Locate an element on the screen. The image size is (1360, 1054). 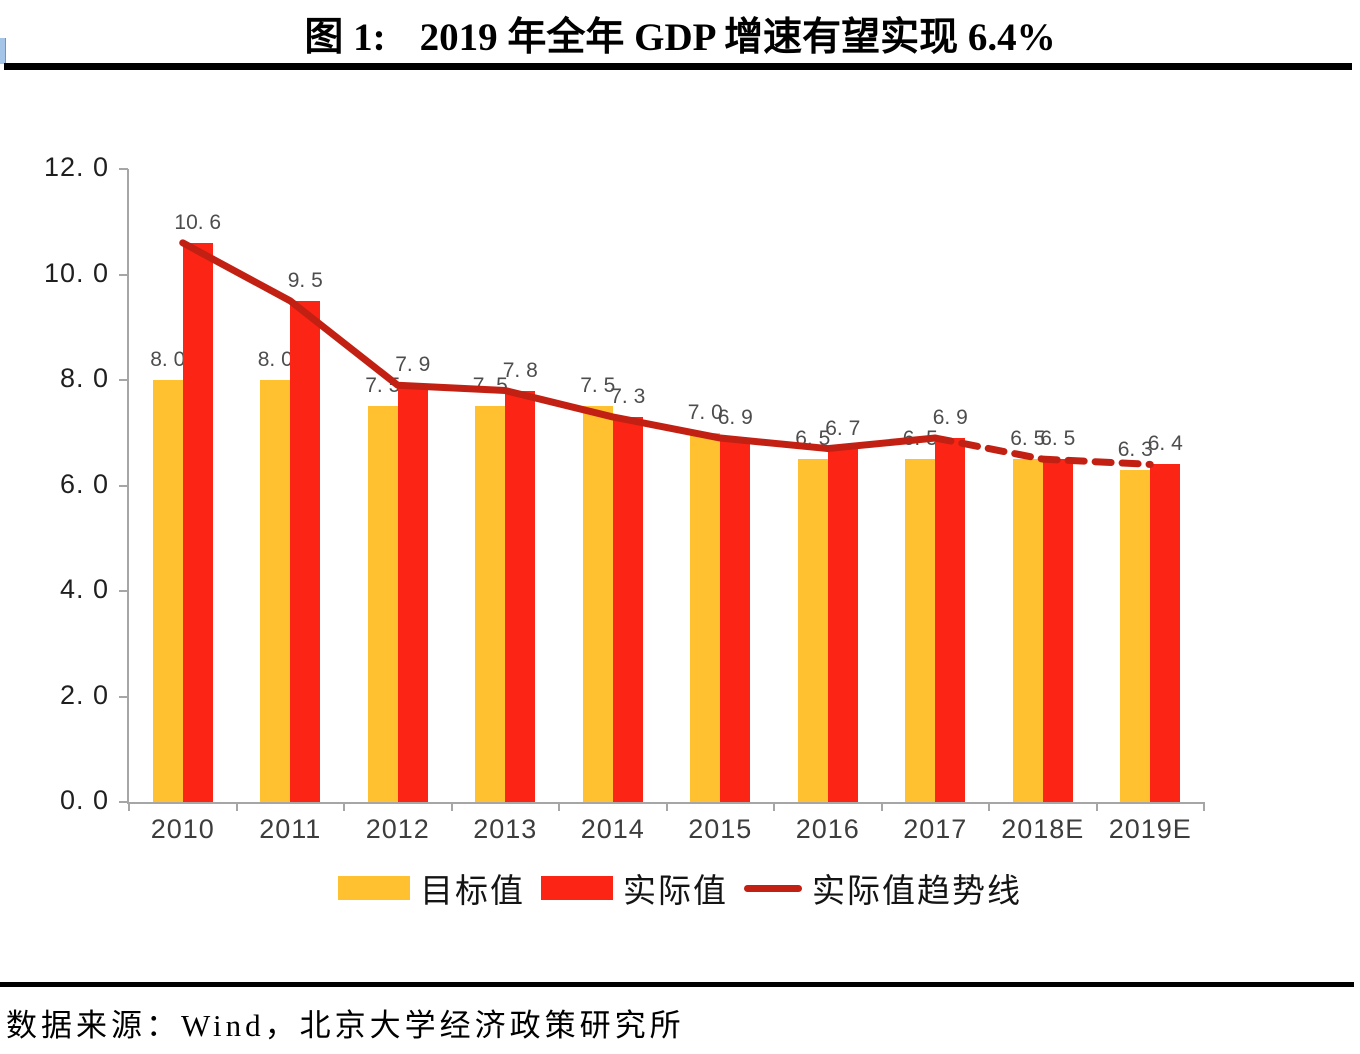
legend-item-trendline: 实际值趋势线 is located at coordinates (883, 888).